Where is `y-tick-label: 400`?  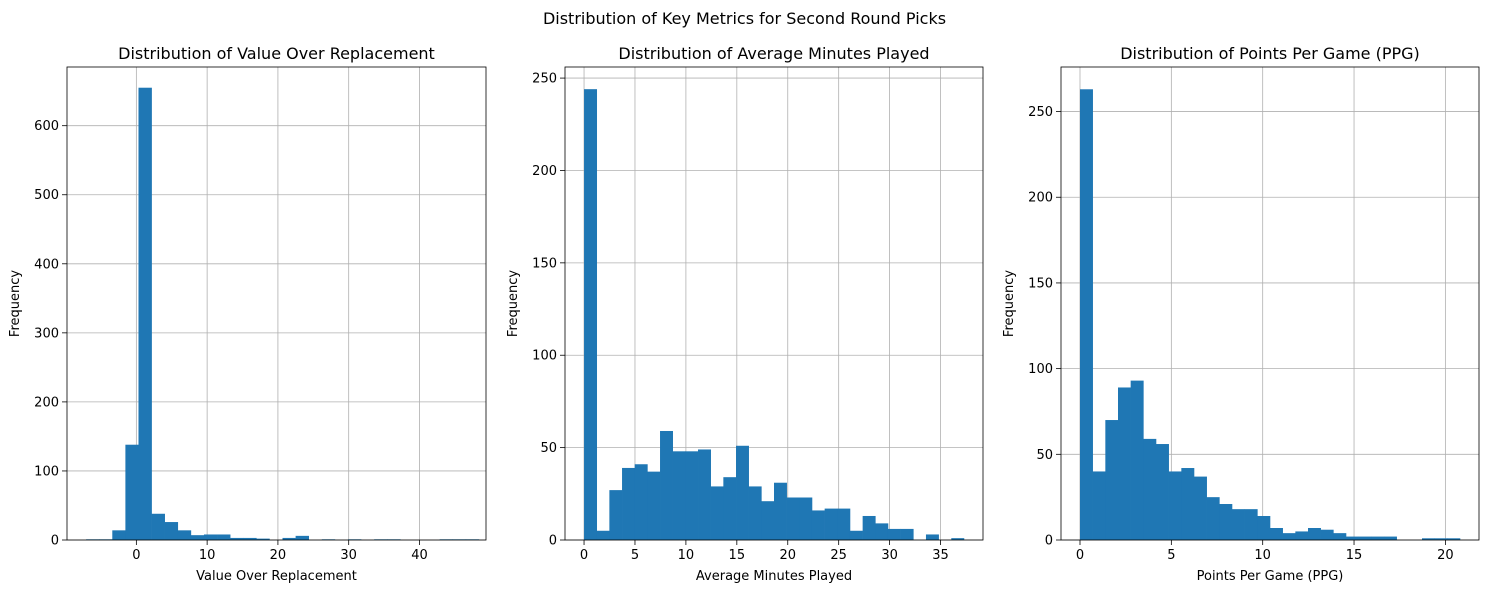 y-tick-label: 400 is located at coordinates (46, 264).